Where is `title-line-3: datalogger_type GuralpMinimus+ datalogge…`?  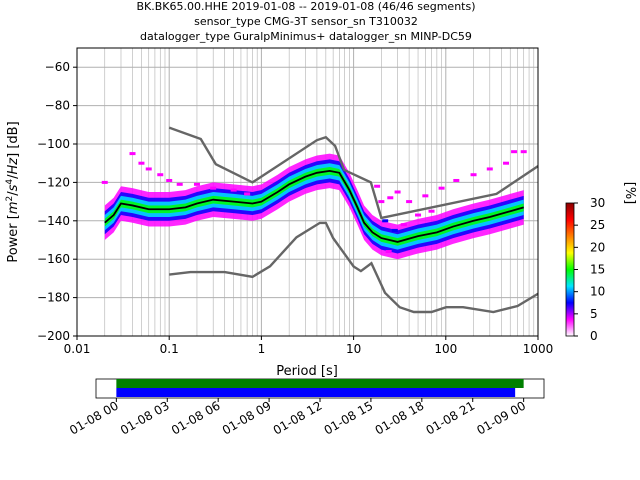 title-line-3: datalogger_type GuralpMinimus+ datalogge… is located at coordinates (306, 36).